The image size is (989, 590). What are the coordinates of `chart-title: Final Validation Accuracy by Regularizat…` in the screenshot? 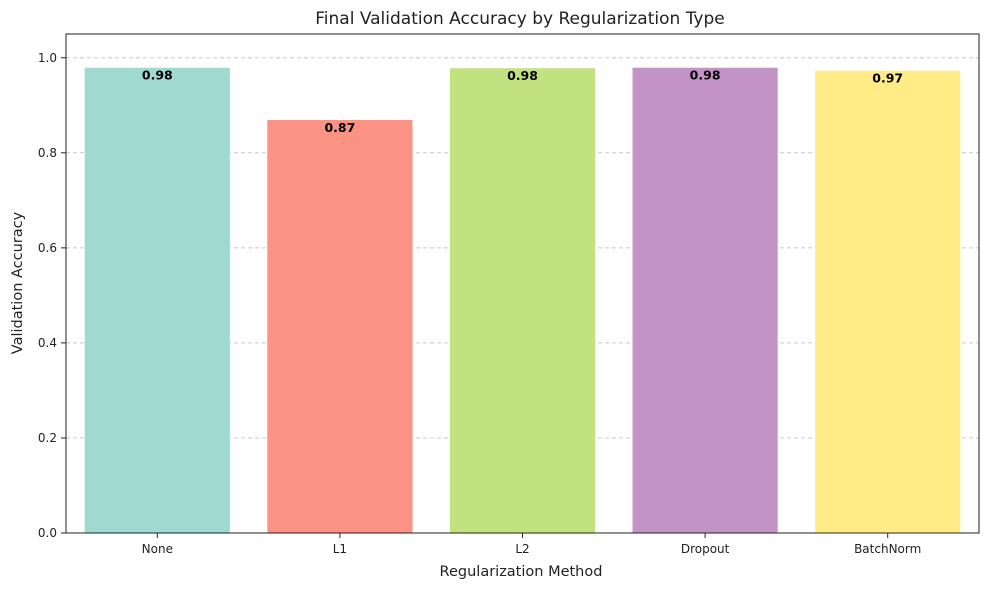 It's located at (520, 19).